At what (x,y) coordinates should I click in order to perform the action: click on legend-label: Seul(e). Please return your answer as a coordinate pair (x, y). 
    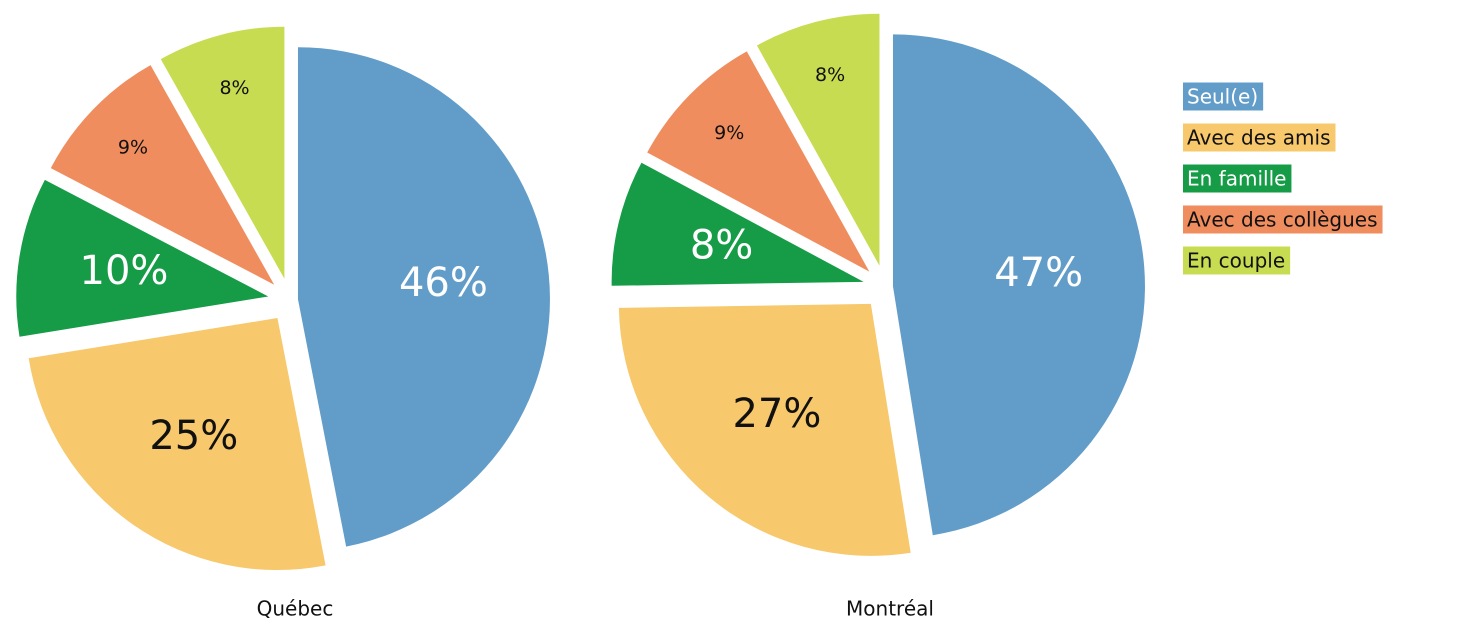
    Looking at the image, I should click on (1222, 97).